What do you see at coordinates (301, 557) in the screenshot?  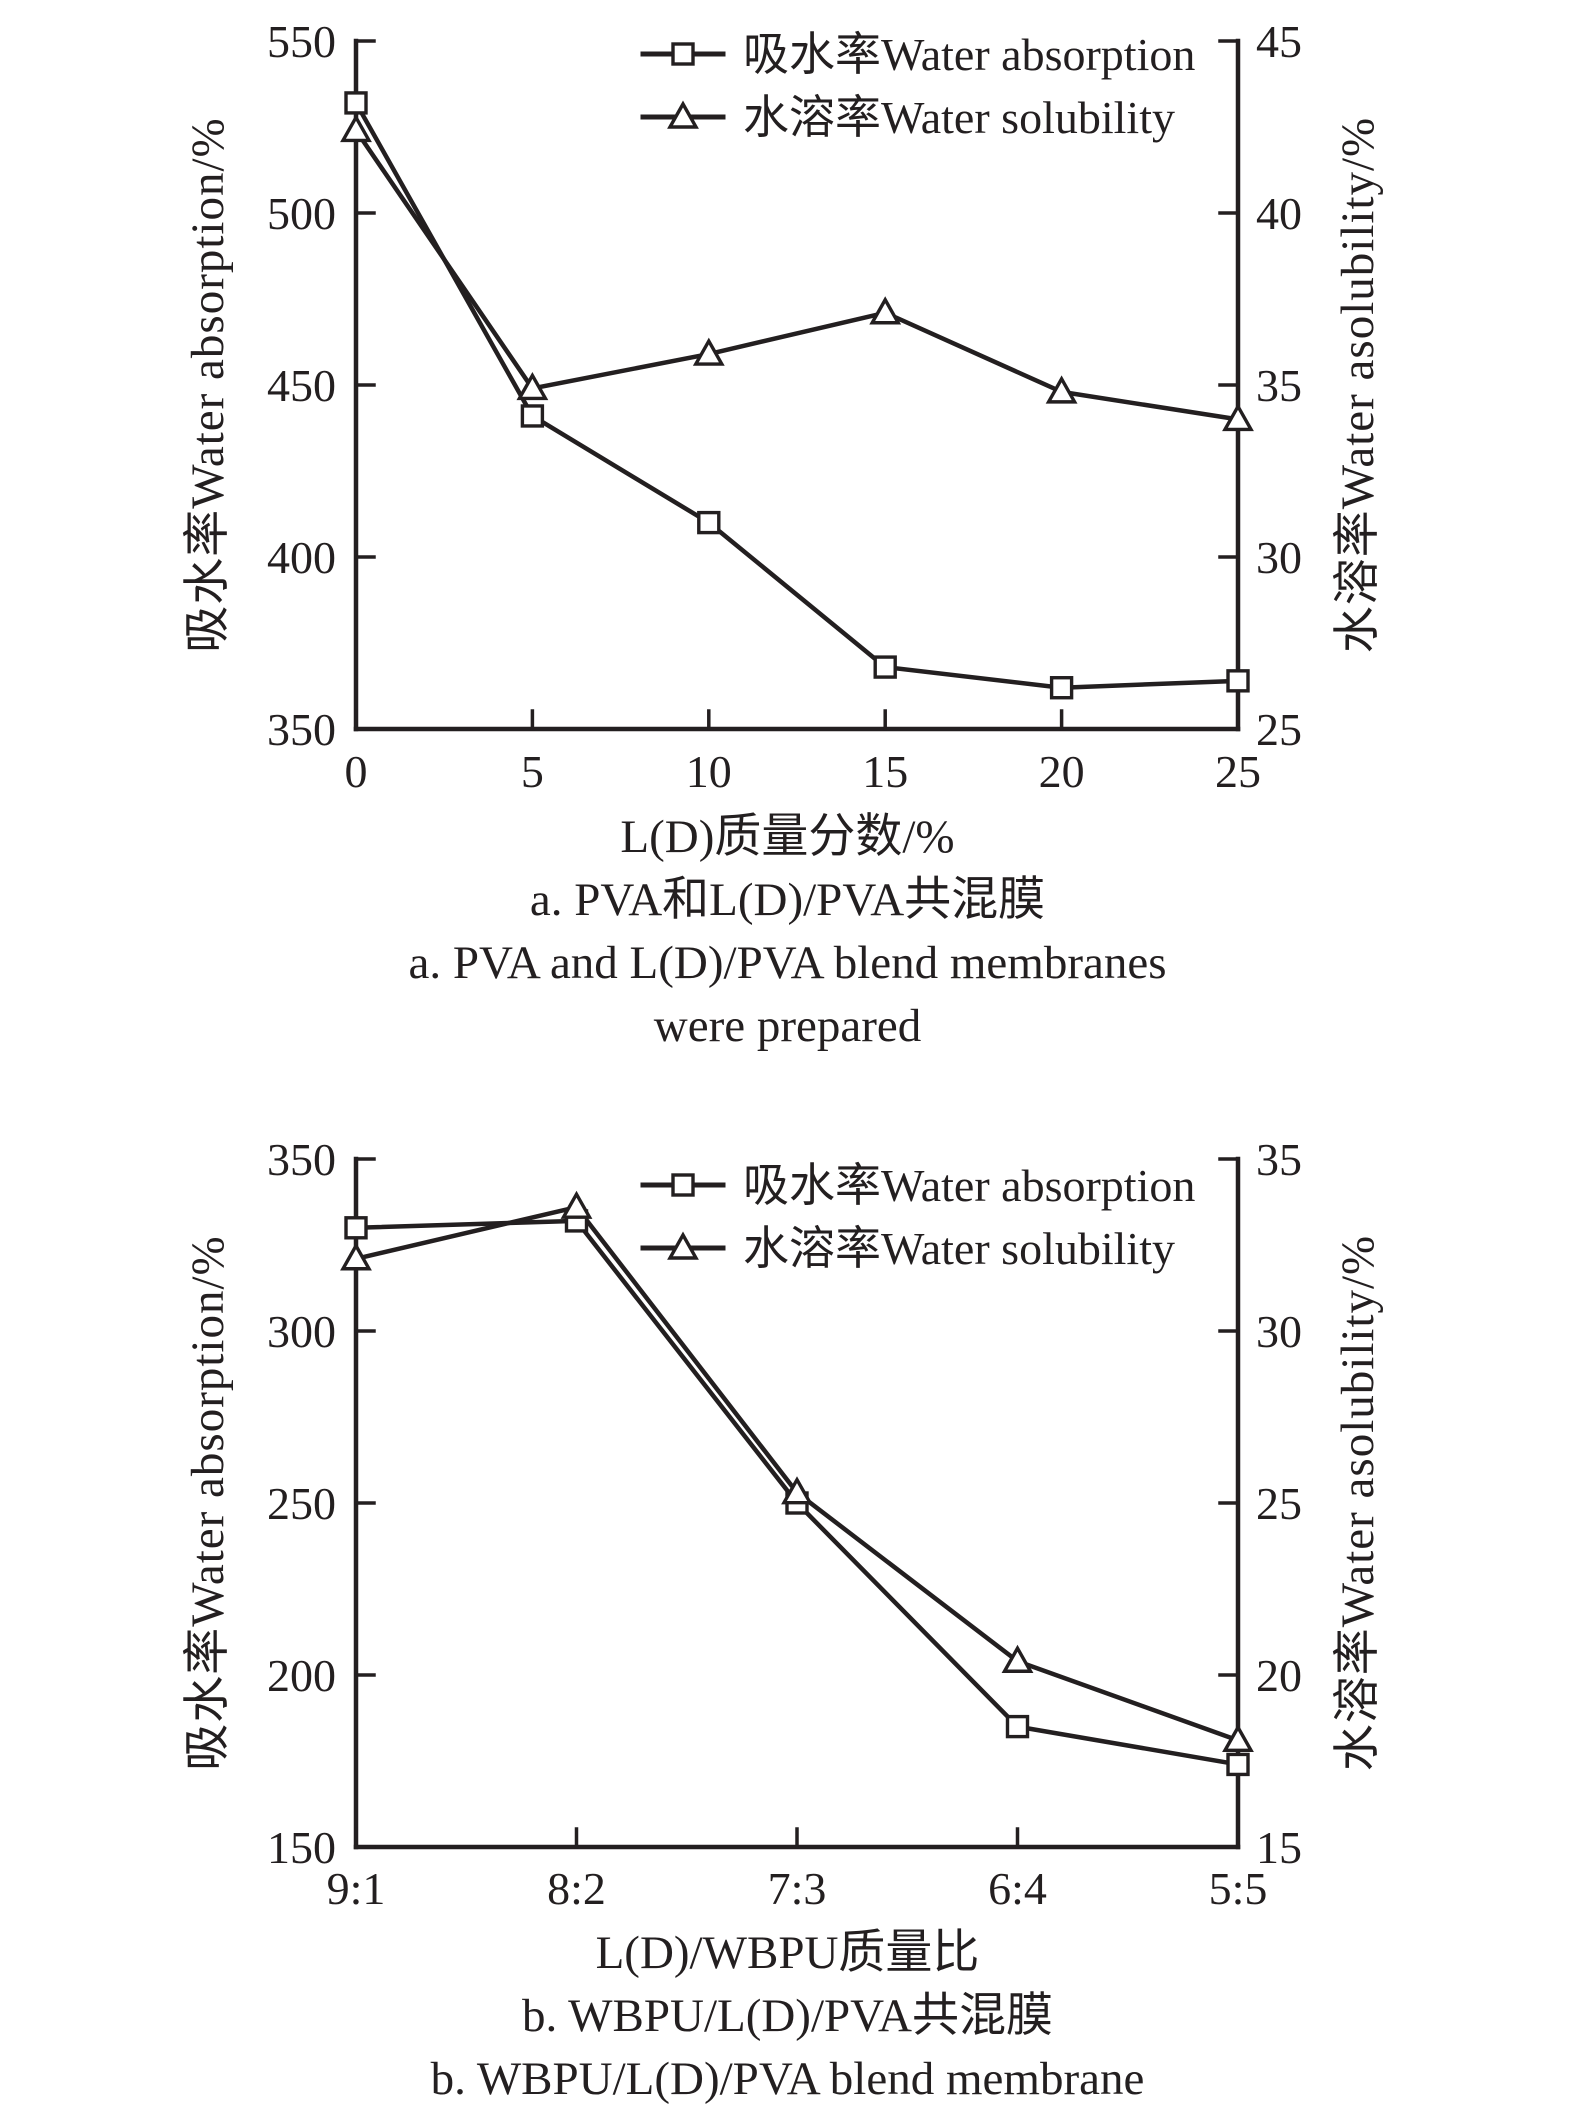 I see `left-tick-label: 400` at bounding box center [301, 557].